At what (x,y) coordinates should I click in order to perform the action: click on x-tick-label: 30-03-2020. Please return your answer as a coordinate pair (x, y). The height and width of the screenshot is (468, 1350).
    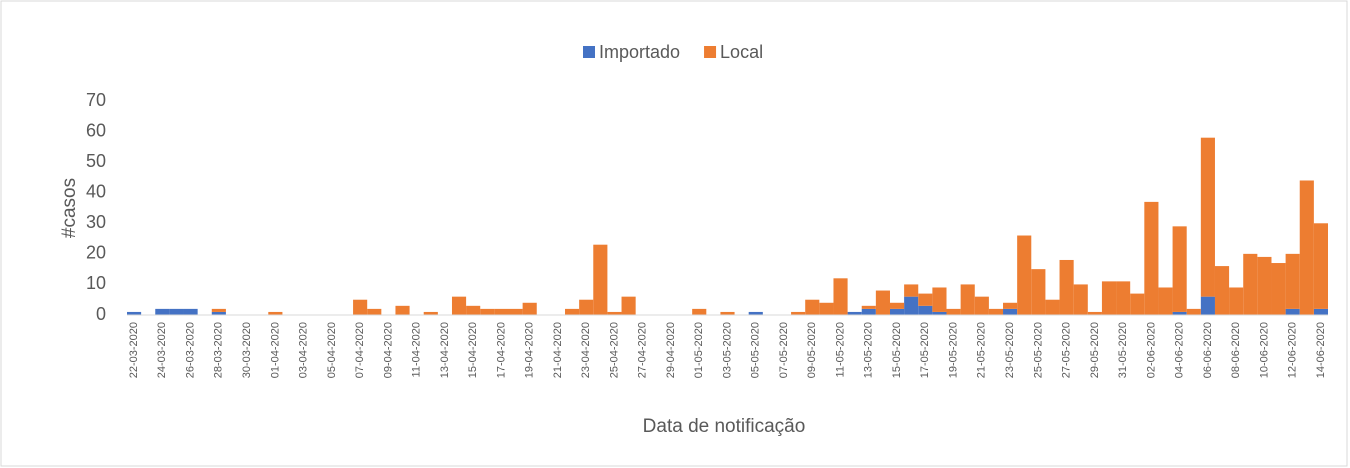
    Looking at the image, I should click on (247, 350).